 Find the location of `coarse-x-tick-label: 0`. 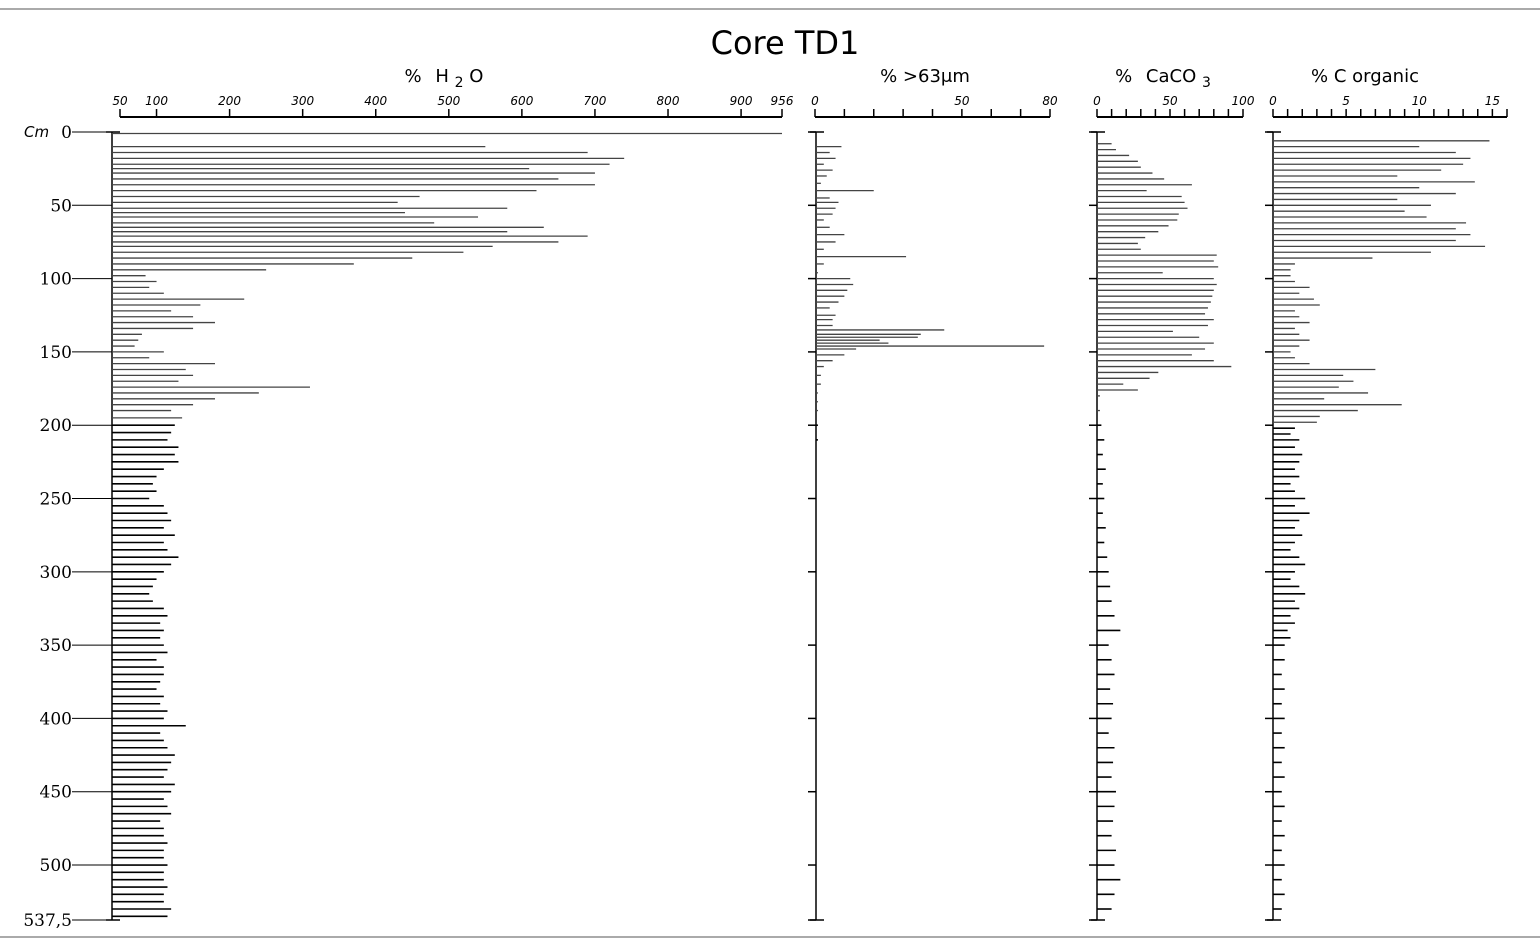

coarse-x-tick-label: 0 is located at coordinates (815, 101).